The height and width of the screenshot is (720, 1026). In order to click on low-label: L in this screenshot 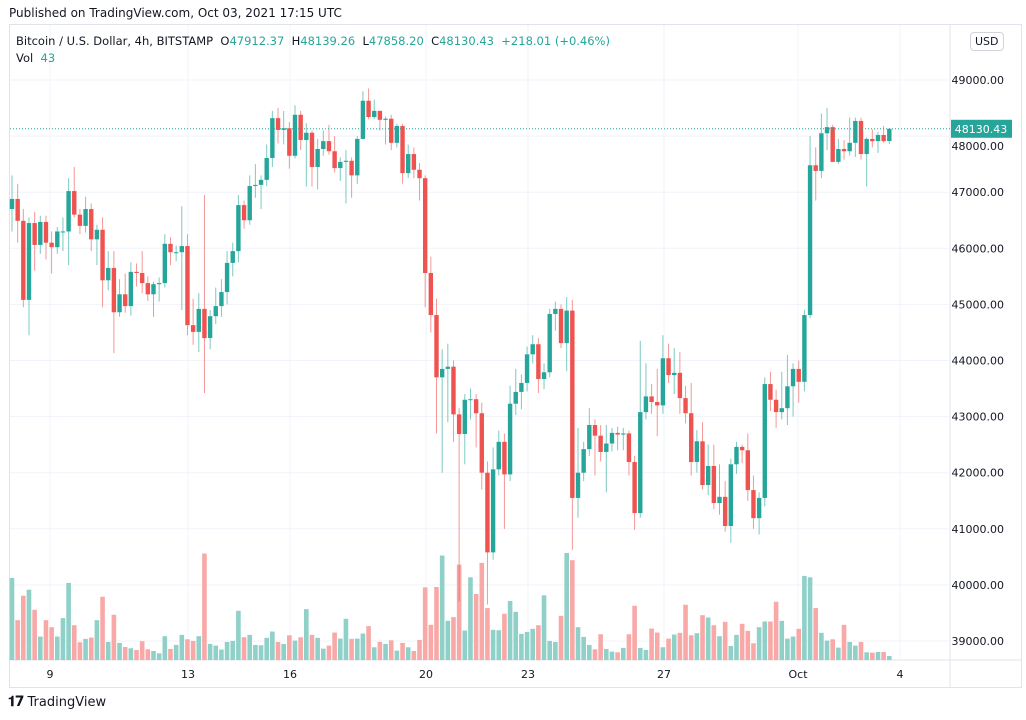, I will do `click(365, 41)`.